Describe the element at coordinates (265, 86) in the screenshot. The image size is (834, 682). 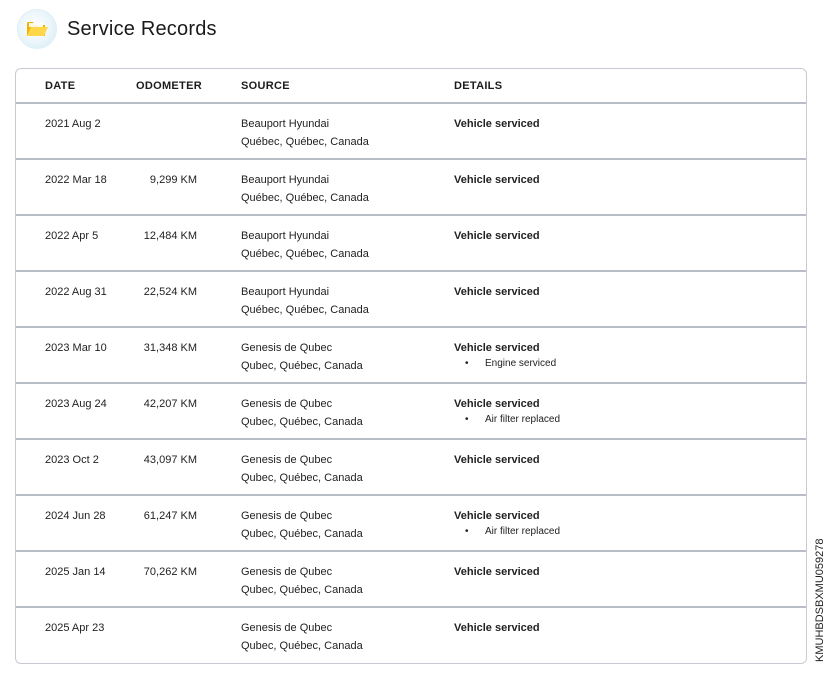
I see `column-header-source: SOURCE` at that location.